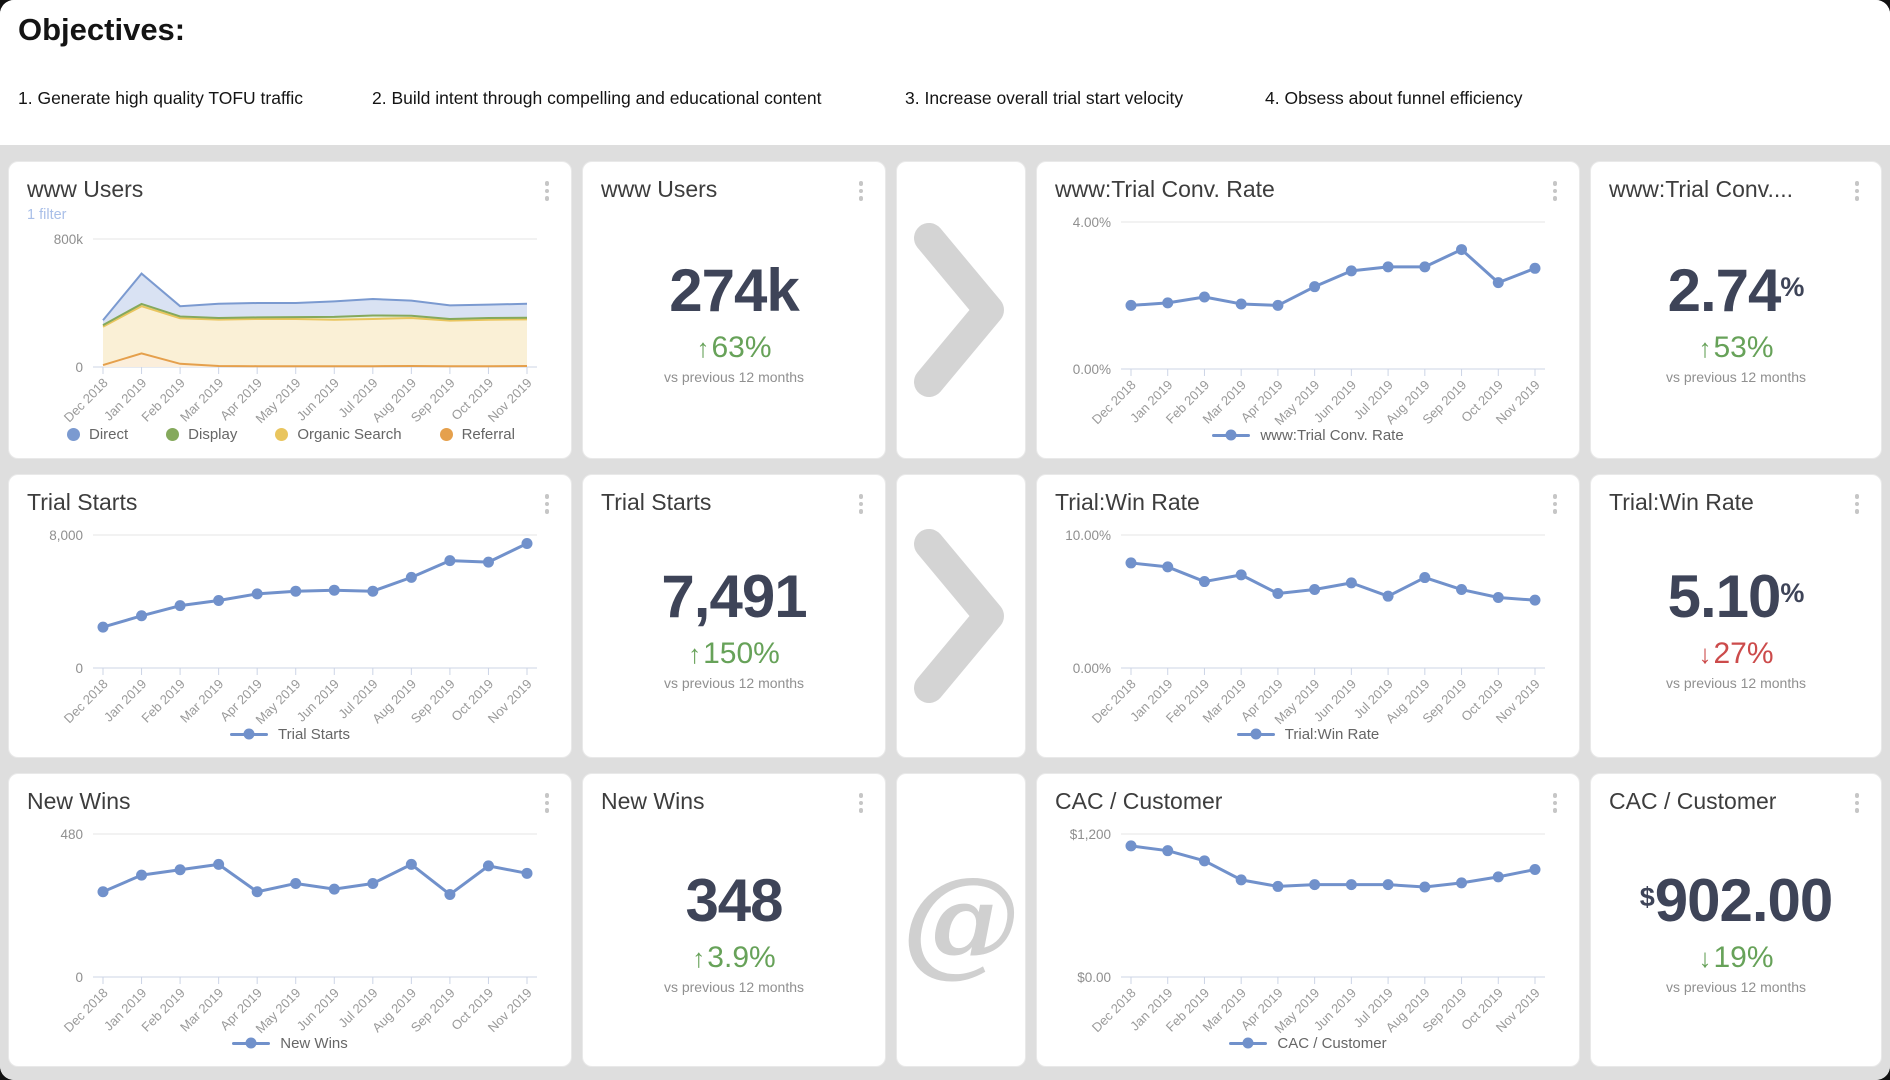 The height and width of the screenshot is (1080, 1890). I want to click on objective-4: 4. Obsess about funnel efficiency, so click(1394, 98).